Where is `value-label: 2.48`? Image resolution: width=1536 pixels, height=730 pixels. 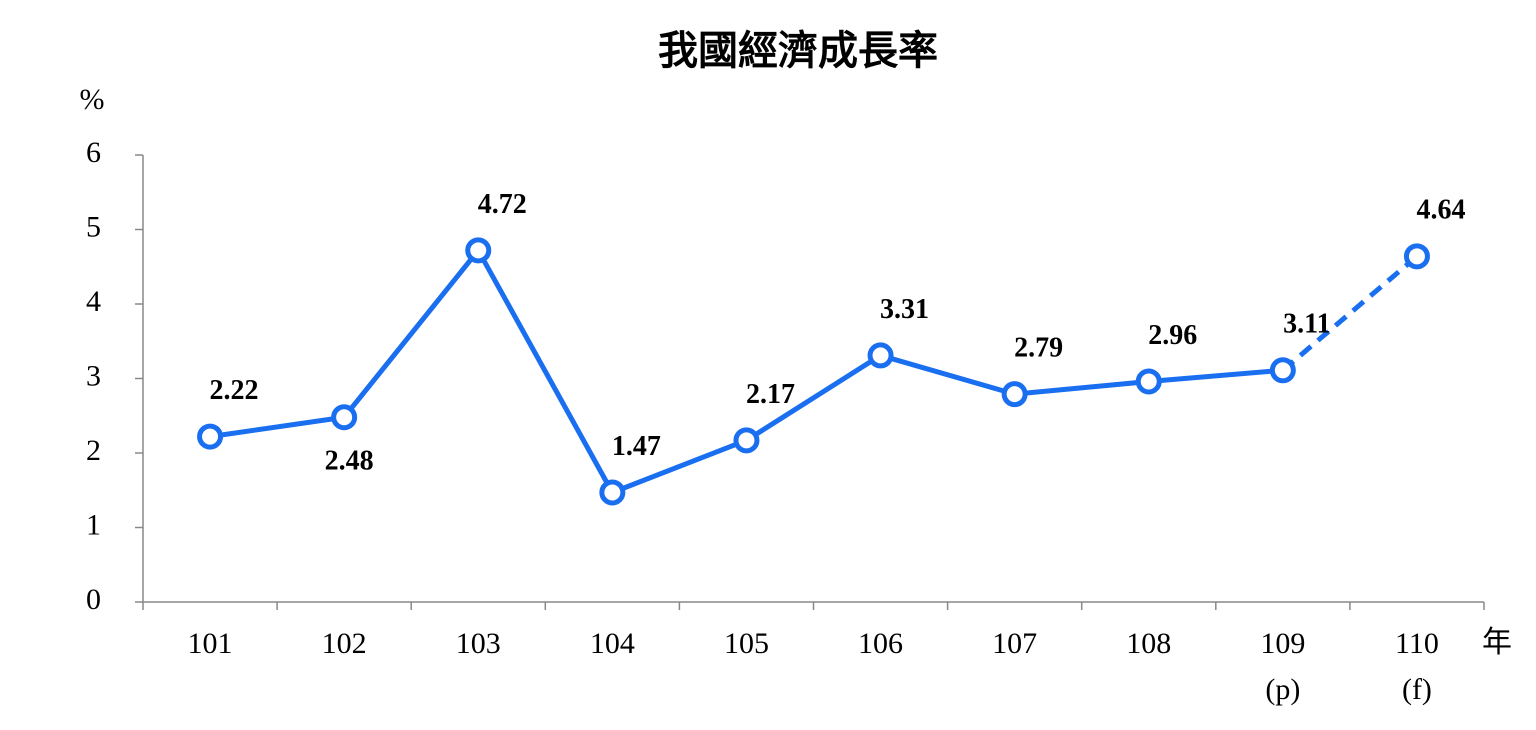
value-label: 2.48 is located at coordinates (349, 461).